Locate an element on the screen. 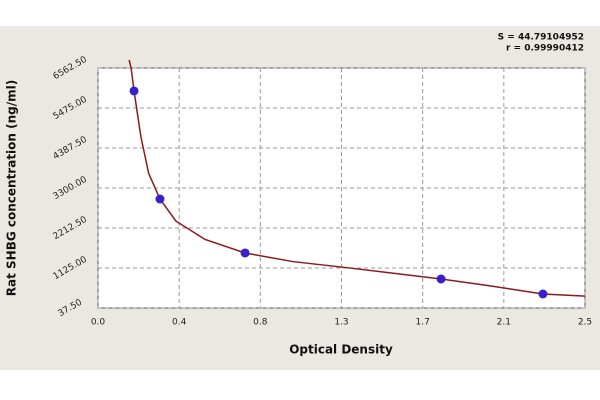  x-tick-label: 1.3 is located at coordinates (341, 323).